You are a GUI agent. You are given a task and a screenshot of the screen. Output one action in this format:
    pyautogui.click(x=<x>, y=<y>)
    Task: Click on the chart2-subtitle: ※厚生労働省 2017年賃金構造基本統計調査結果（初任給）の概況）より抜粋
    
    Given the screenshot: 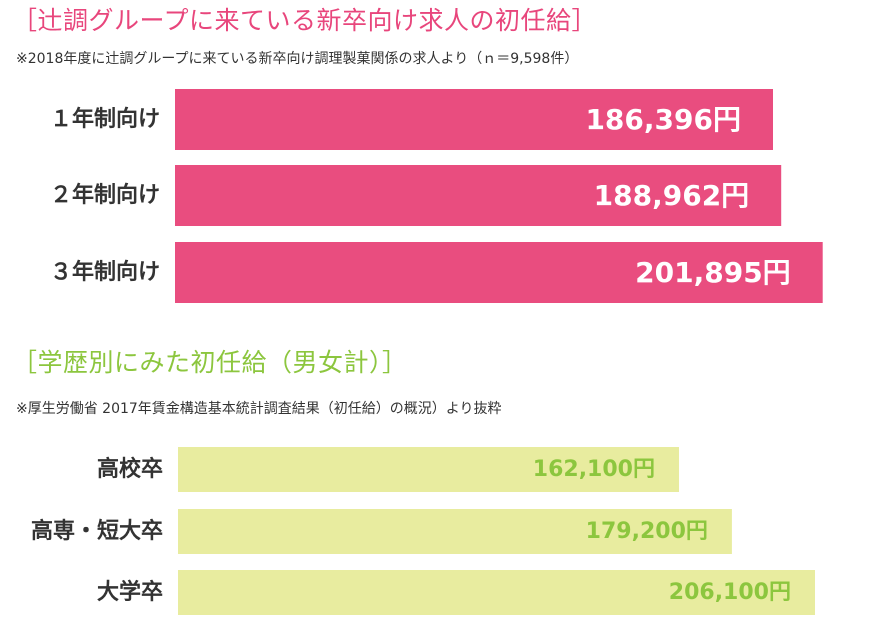 What is the action you would take?
    pyautogui.click(x=259, y=409)
    